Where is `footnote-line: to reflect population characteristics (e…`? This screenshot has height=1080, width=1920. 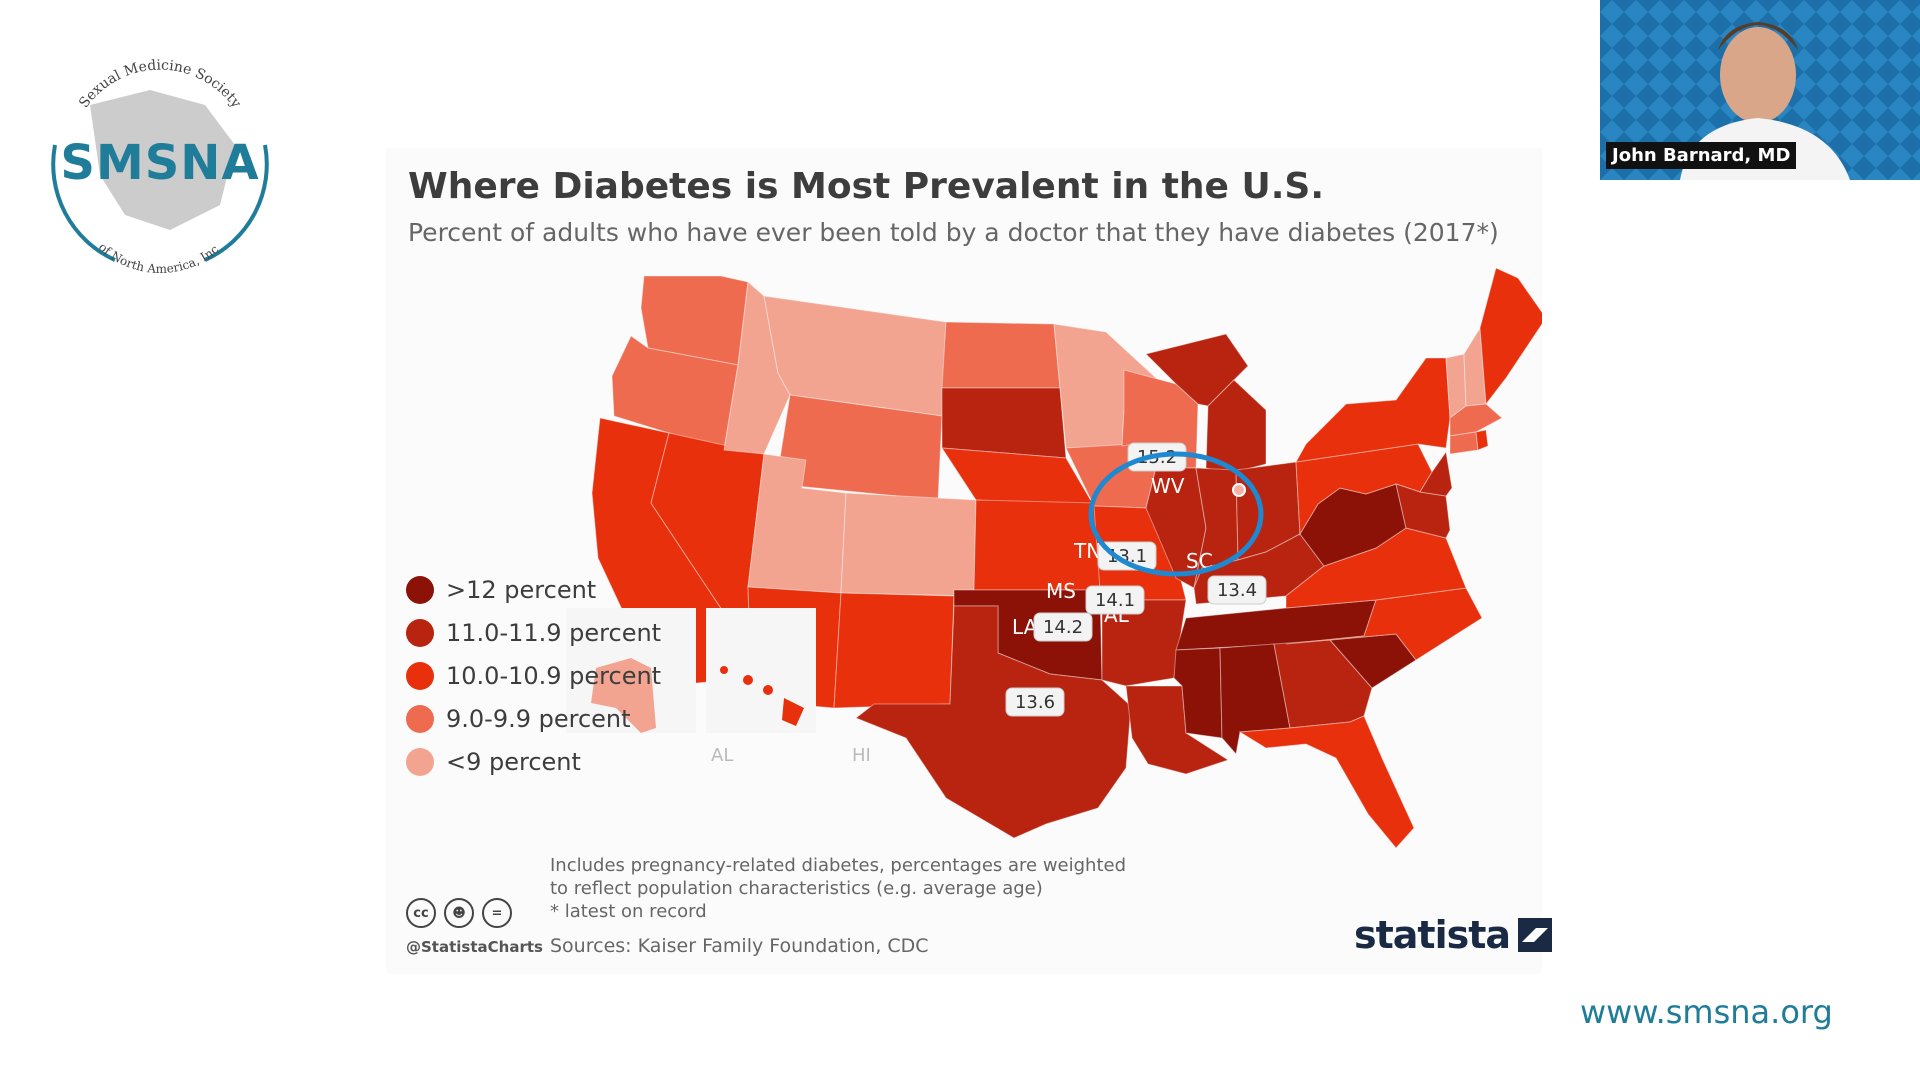 footnote-line: to reflect population characteristics (e… is located at coordinates (796, 888).